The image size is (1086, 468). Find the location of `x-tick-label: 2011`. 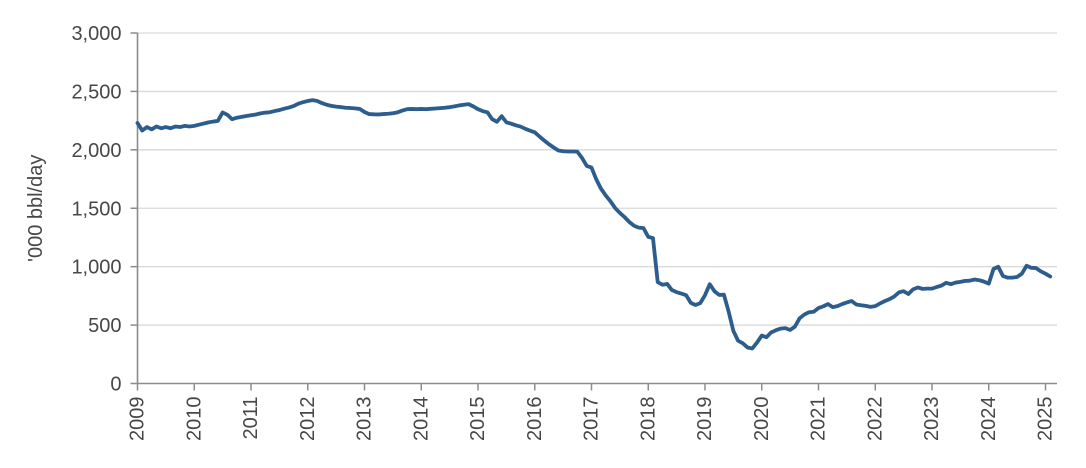

x-tick-label: 2011 is located at coordinates (251, 418).